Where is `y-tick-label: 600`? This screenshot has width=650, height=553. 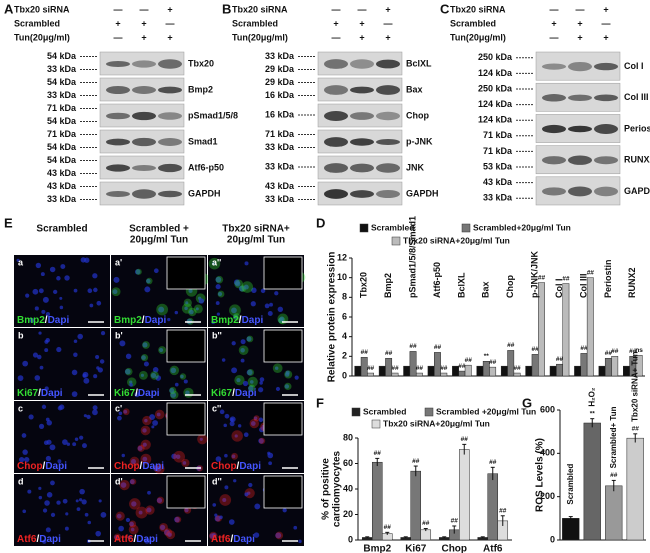
y-tick-label: 600 is located at coordinates (547, 409).